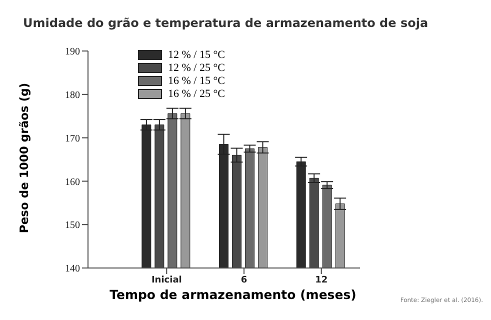 The width and height of the screenshot is (491, 320). Describe the element at coordinates (24, 159) in the screenshot. I see `y-axis-title: Peso de 1000 grãos (g)` at that location.